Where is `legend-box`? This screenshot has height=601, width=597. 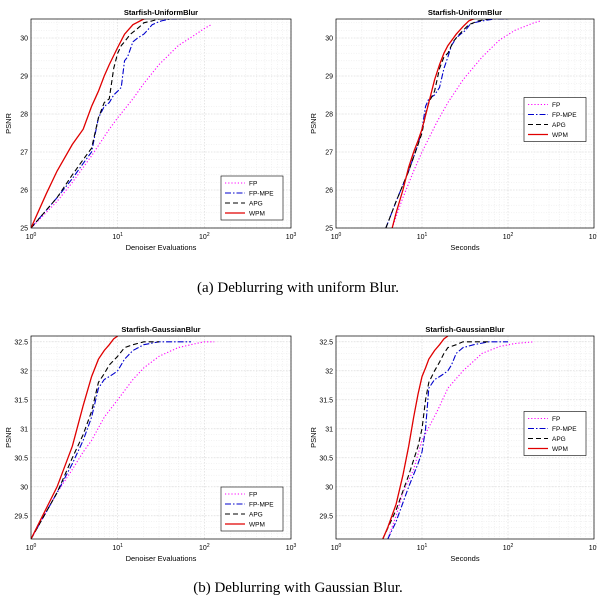 legend-box is located at coordinates (252, 198).